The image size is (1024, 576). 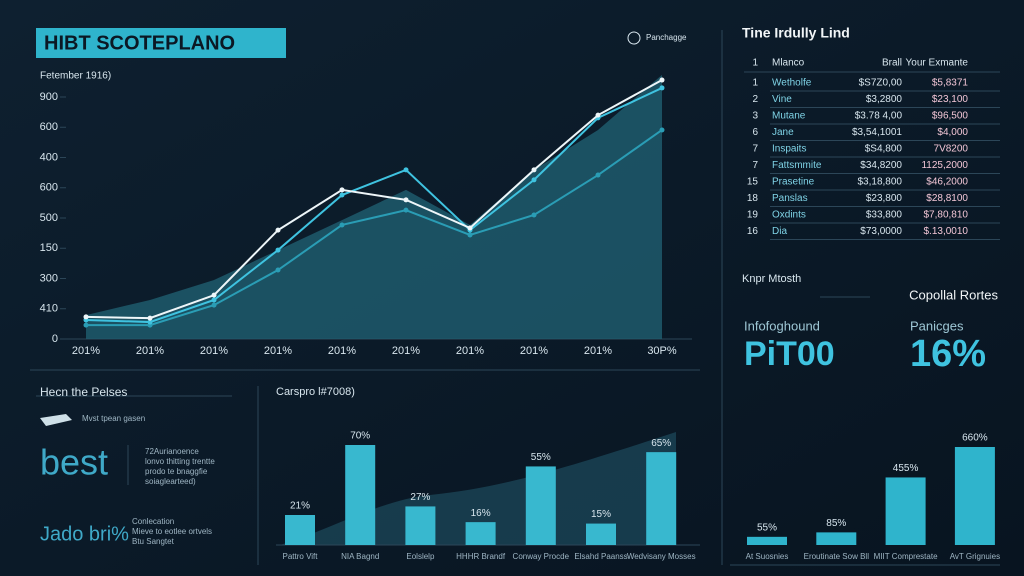 I want to click on value-label: 70%, so click(x=360, y=436).